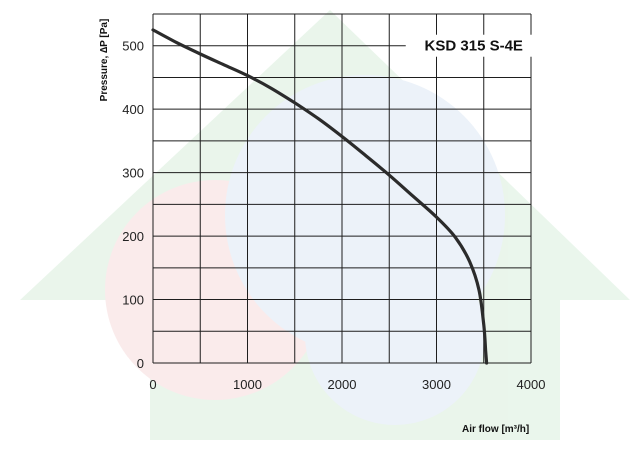 This screenshot has height=450, width=640. I want to click on x-tick-label: 1000, so click(247, 384).